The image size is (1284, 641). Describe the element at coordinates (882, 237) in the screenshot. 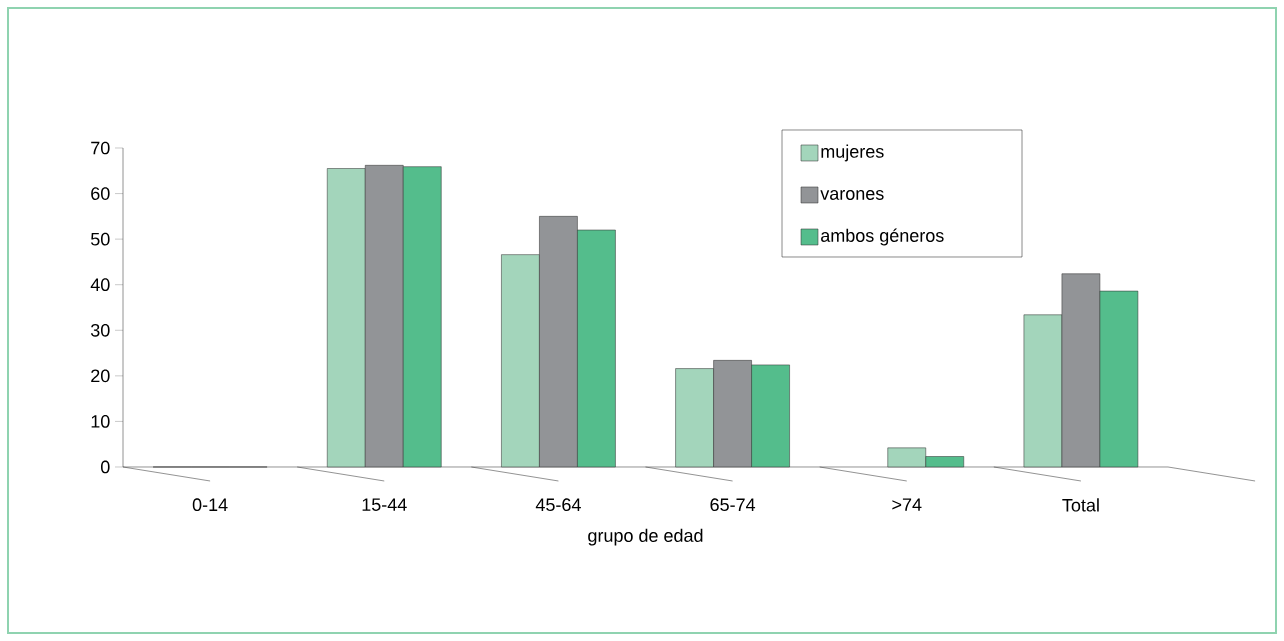

I see `legend-label: ambos géneros` at that location.